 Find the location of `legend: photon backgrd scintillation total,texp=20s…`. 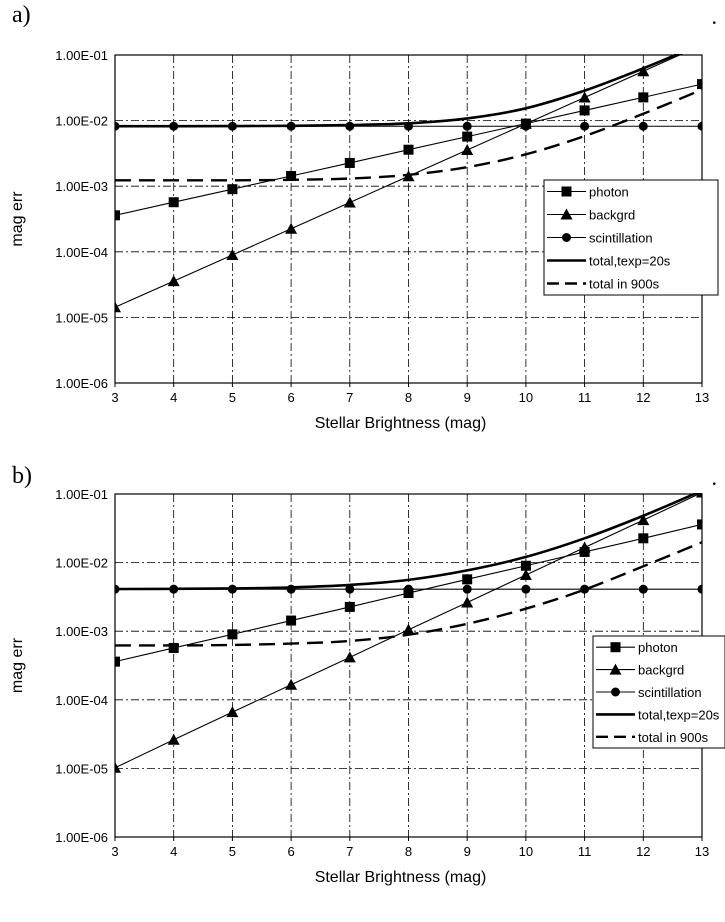

legend: photon backgrd scintillation total,texp=20s… is located at coordinates (631, 237).